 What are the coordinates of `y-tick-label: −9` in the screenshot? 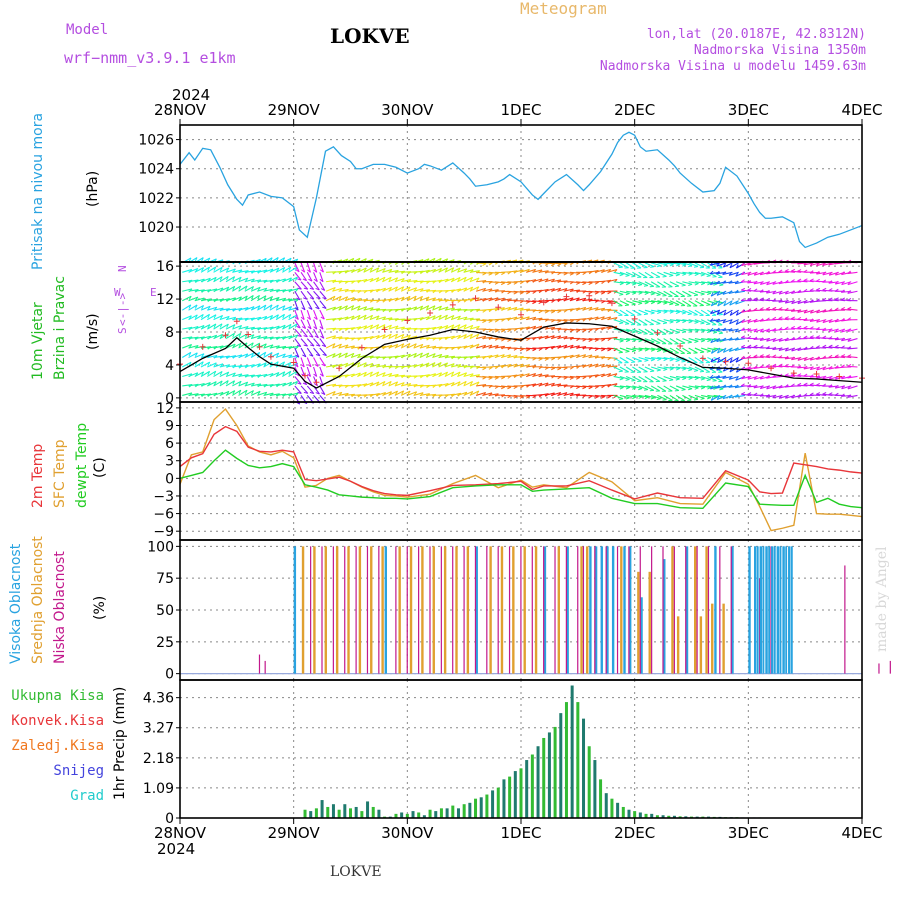 It's located at (163, 532).